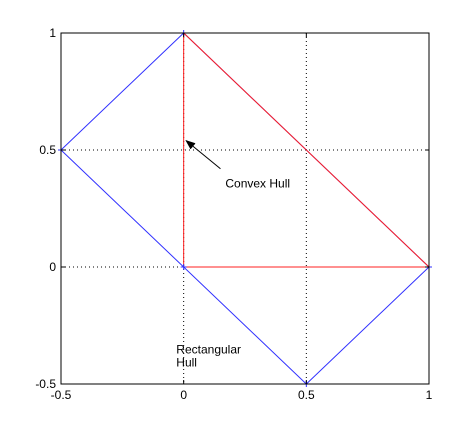 This screenshot has height=431, width=473. I want to click on x-tick-label: 1, so click(429, 395).